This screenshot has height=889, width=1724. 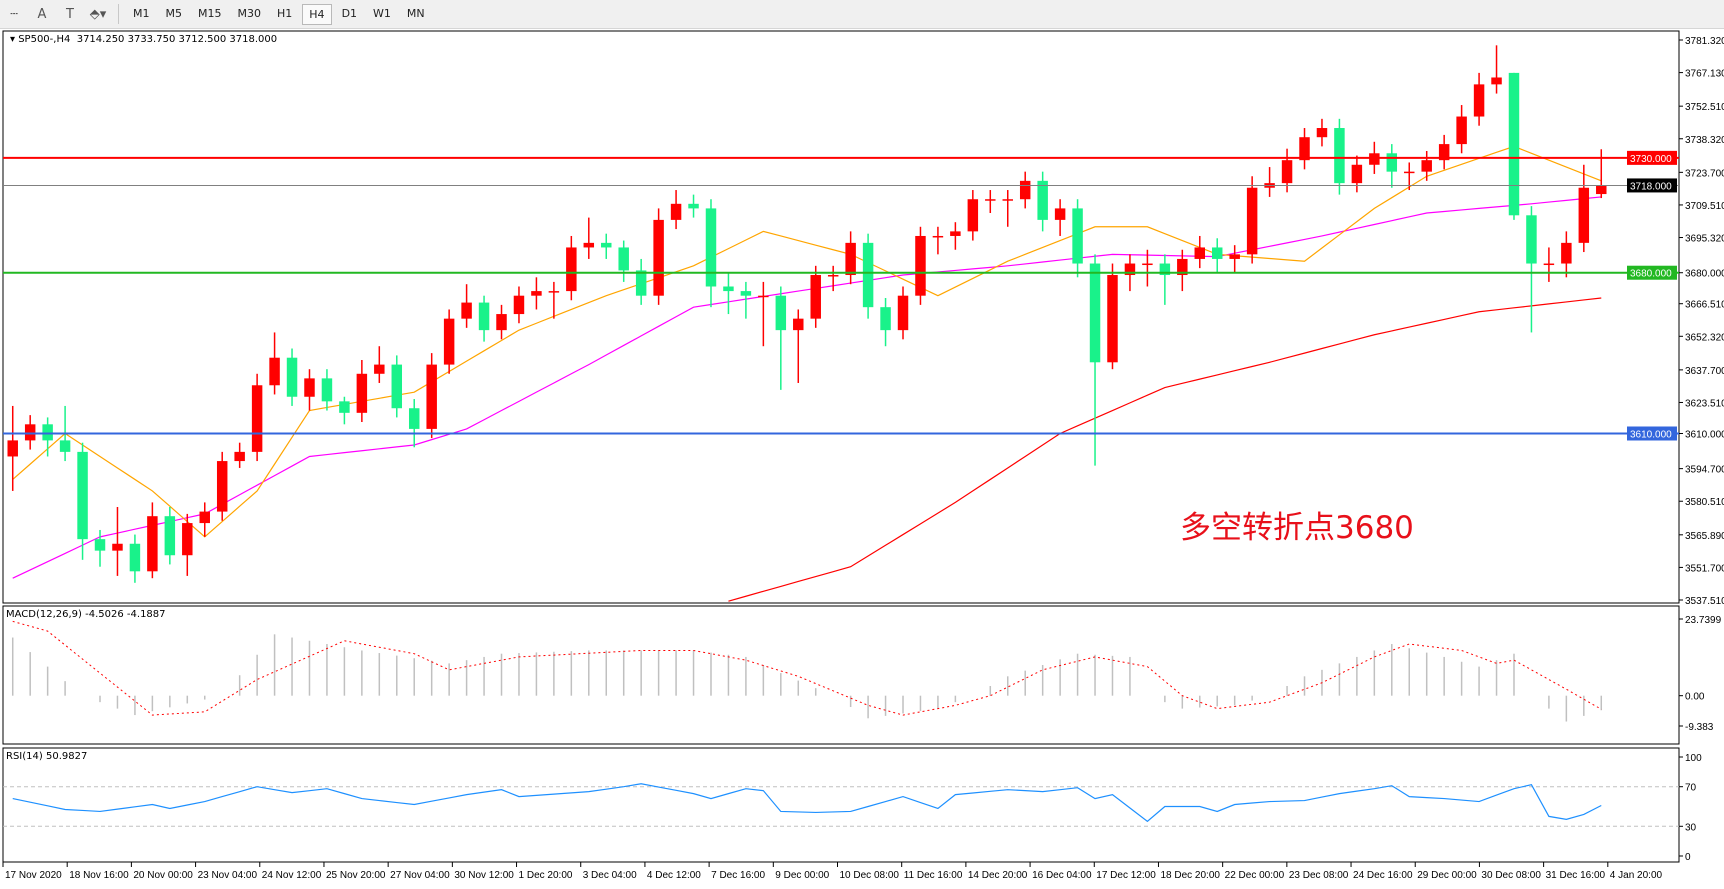 What do you see at coordinates (862, 14) in the screenshot?
I see `toolbar: ┄ A T ⬘▾ M1 M5 M15 M30 H1 H4 D1 W1 MN` at bounding box center [862, 14].